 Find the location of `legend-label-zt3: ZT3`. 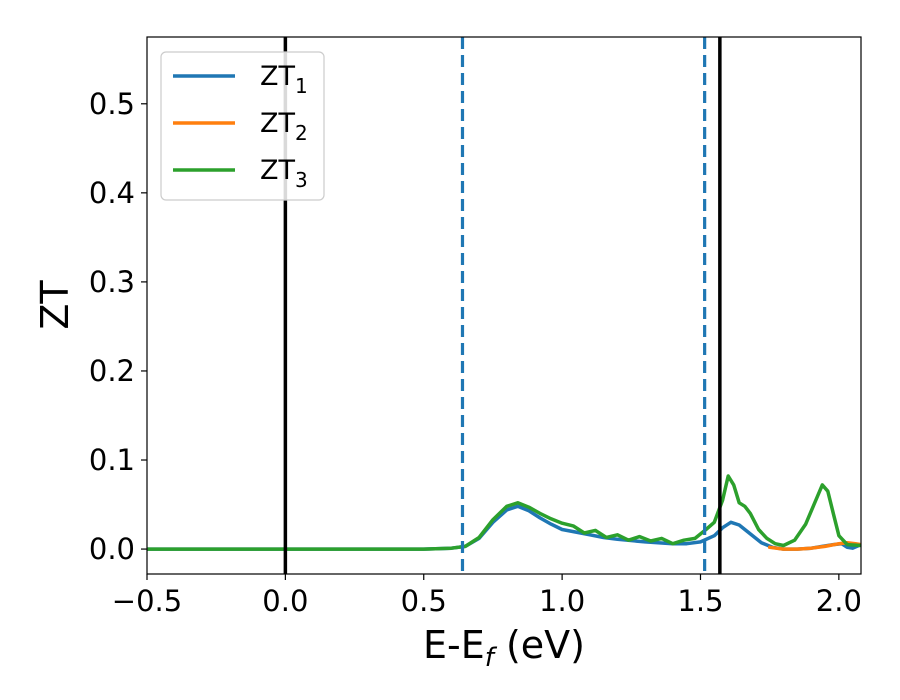

legend-label-zt3: ZT3 is located at coordinates (284, 173).